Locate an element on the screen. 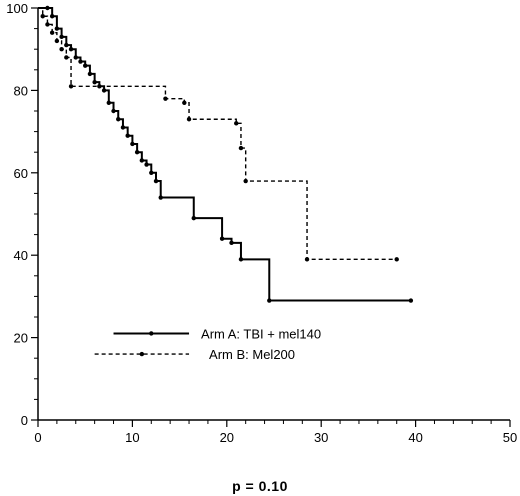 The height and width of the screenshot is (496, 520). x-tick-label: 10 is located at coordinates (132, 437).